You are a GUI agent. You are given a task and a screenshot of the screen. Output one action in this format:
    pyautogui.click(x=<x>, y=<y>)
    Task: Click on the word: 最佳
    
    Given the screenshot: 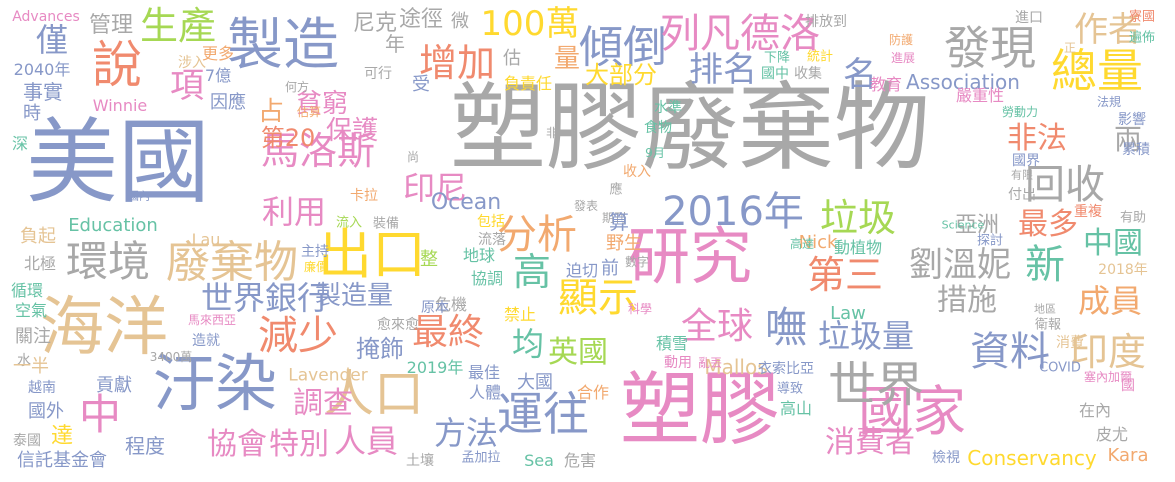 What is the action you would take?
    pyautogui.click(x=484, y=372)
    